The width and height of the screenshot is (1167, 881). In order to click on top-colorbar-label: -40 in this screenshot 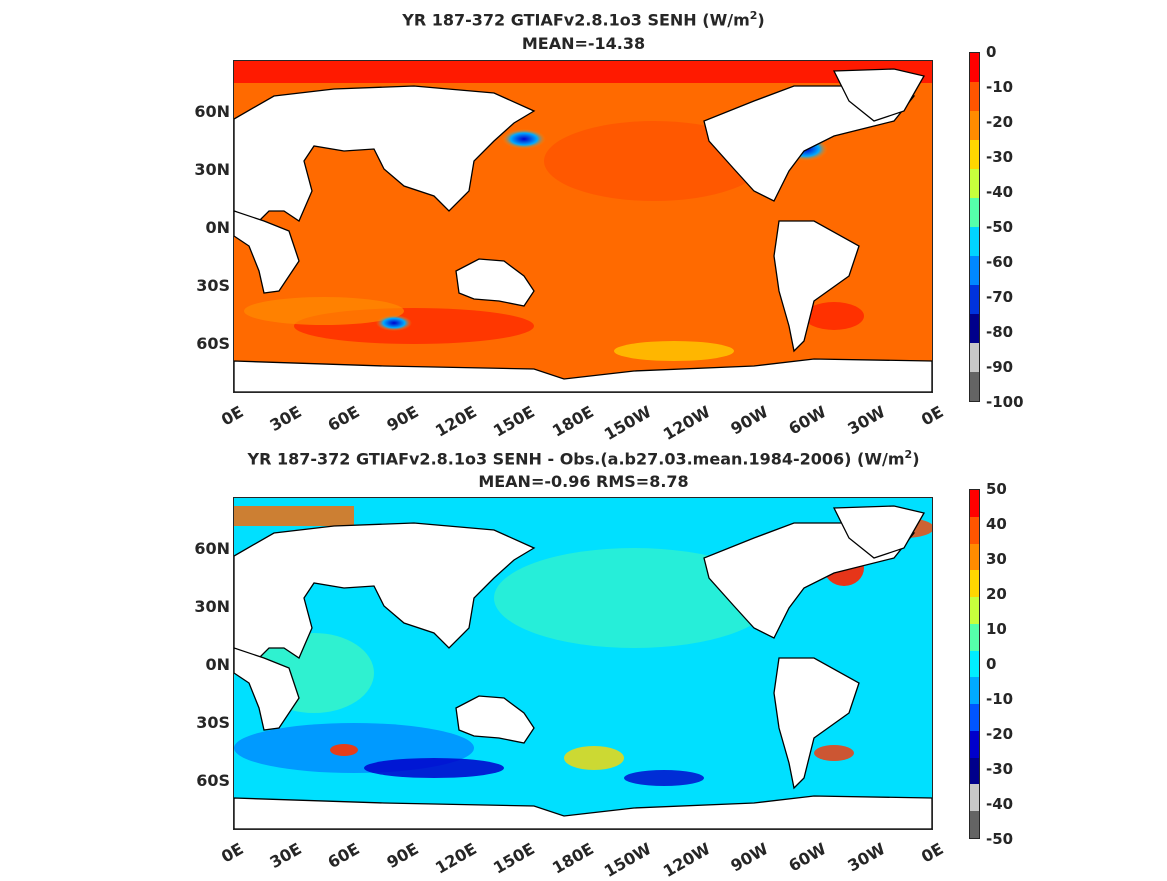, I will do `click(1000, 192)`.